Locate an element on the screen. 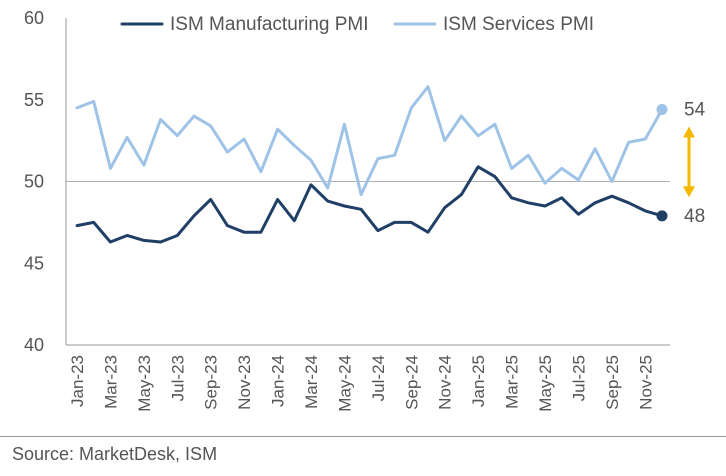 The width and height of the screenshot is (726, 476). series-line-manufacturing is located at coordinates (369, 204).